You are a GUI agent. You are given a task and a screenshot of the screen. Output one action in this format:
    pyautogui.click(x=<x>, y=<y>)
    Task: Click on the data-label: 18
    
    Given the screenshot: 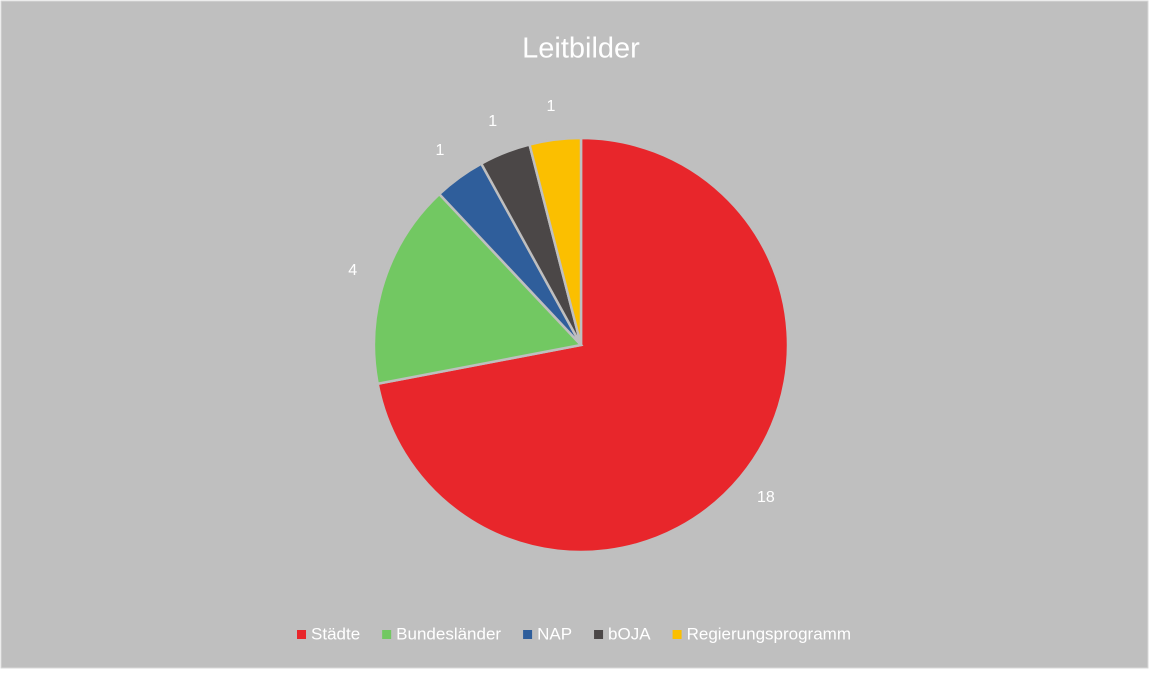 What is the action you would take?
    pyautogui.click(x=766, y=497)
    